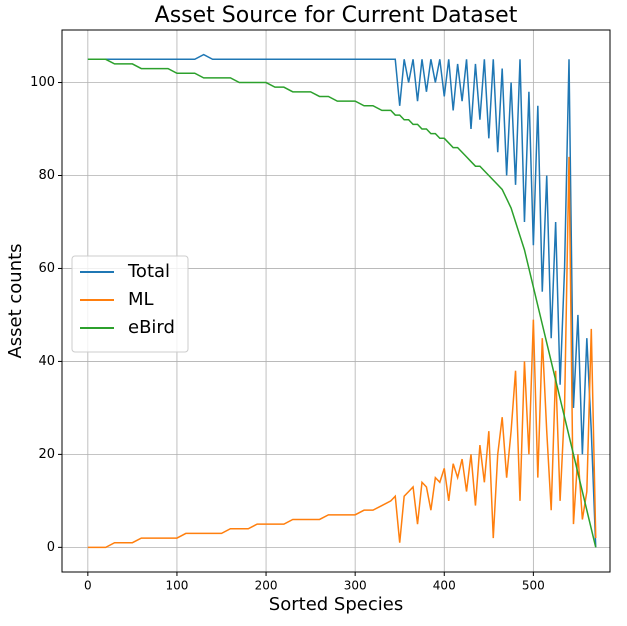 This screenshot has height=626, width=627. What do you see at coordinates (176, 586) in the screenshot?
I see `x-tick-label: 100` at bounding box center [176, 586].